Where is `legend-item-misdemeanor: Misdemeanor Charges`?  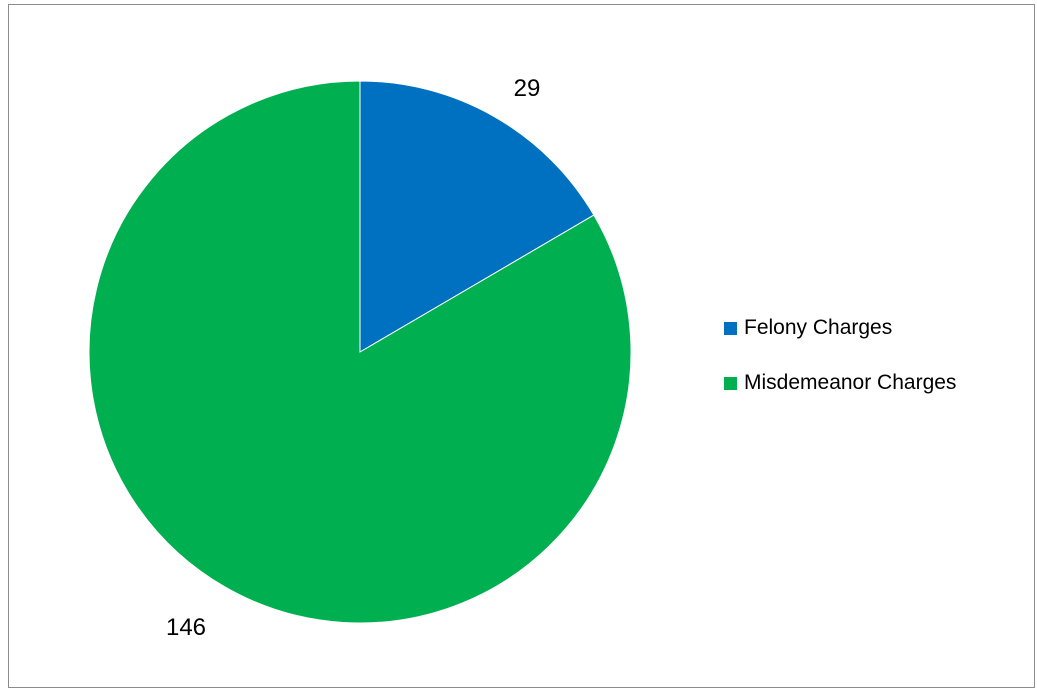 legend-item-misdemeanor: Misdemeanor Charges is located at coordinates (840, 383).